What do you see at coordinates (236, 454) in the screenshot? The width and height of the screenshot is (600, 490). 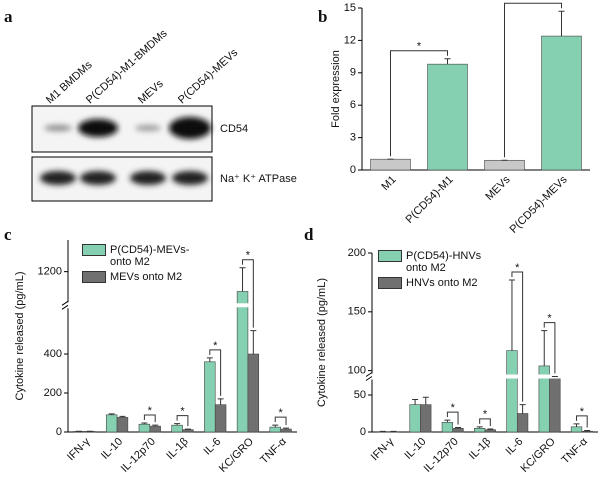 I see `x-tick-label: KC/GRO` at bounding box center [236, 454].